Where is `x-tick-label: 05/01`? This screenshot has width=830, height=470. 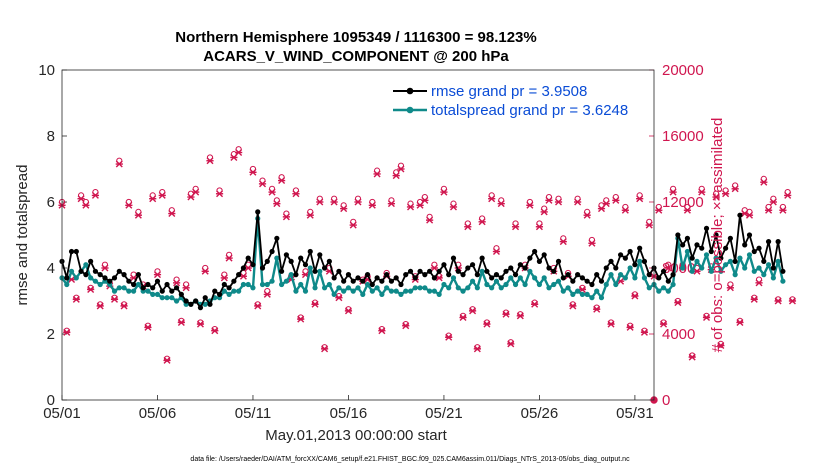 x-tick-label: 05/01 is located at coordinates (62, 413).